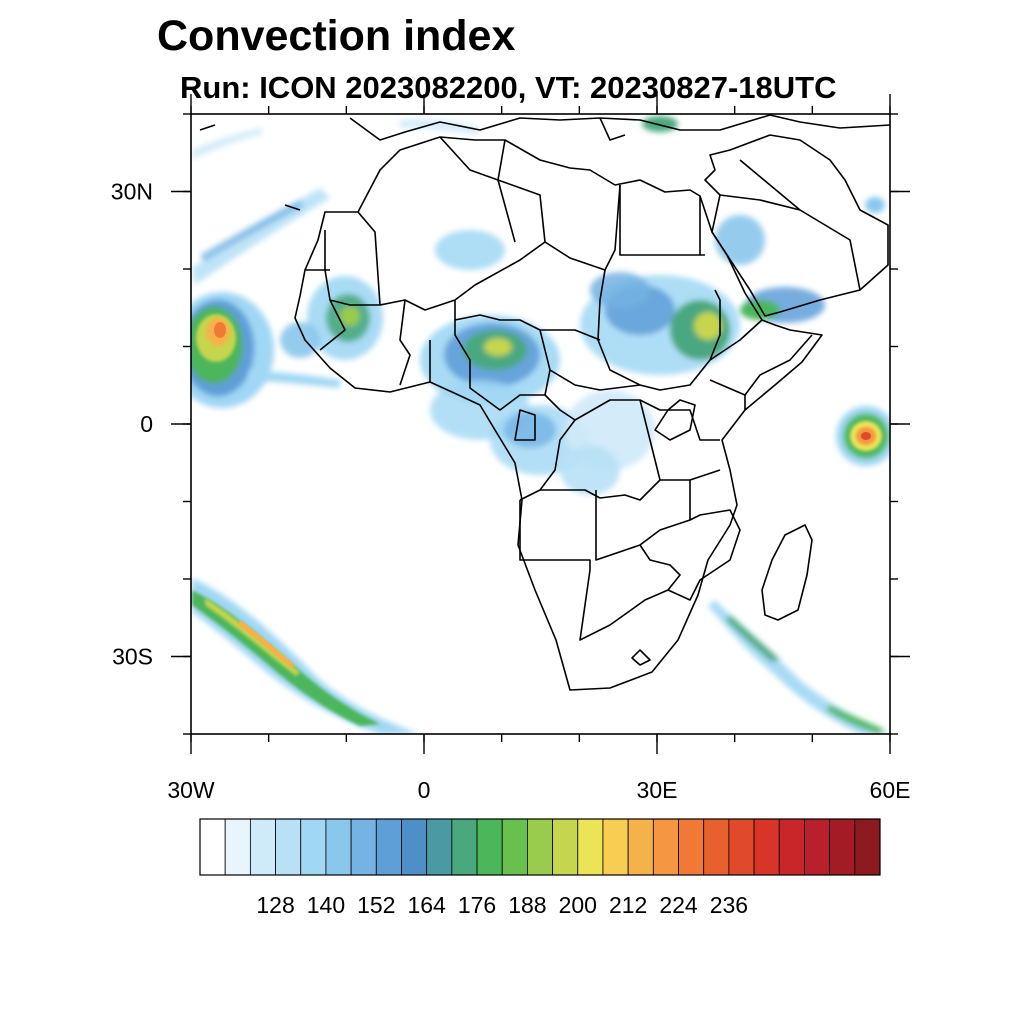 The height and width of the screenshot is (1024, 1024). I want to click on colorbar: 128 140 152 164 176 188 200 212 224 236, so click(540, 868).